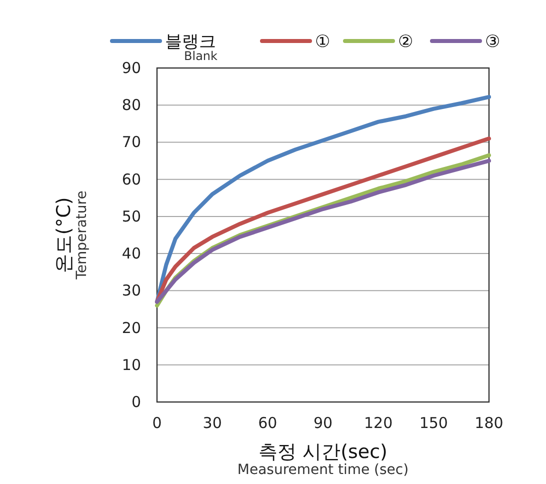 The width and height of the screenshot is (546, 484). I want to click on legend-label: 블랭크 Blank, so click(191, 47).